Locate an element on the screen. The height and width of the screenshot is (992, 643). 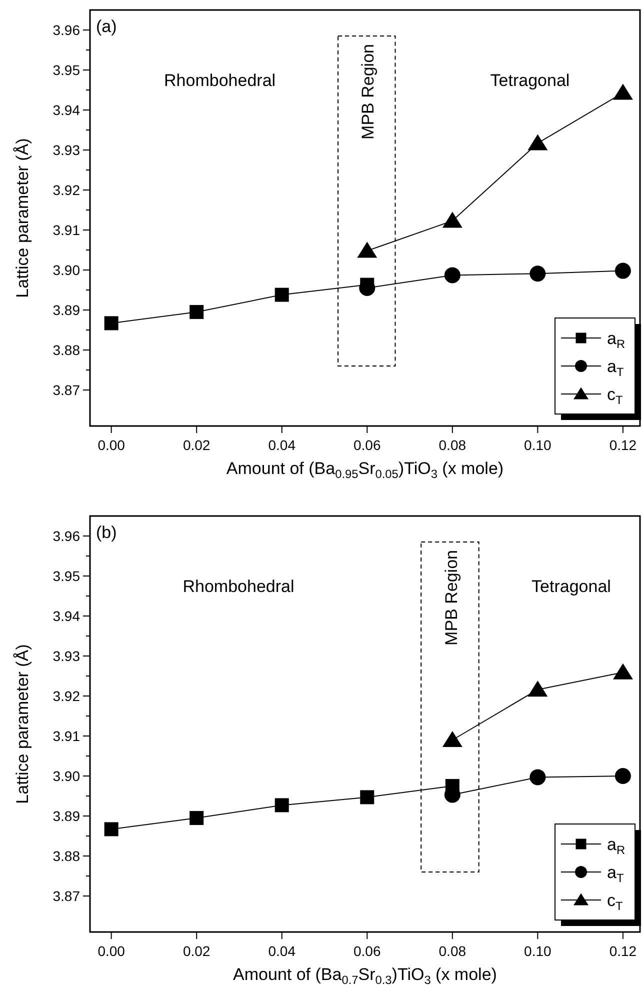
x-axis-title: Amount of (Ba$_{0.95}$Sr$_{0.05}$)TiO$_{3}$ (x mole) is located at coordinates (365, 470).